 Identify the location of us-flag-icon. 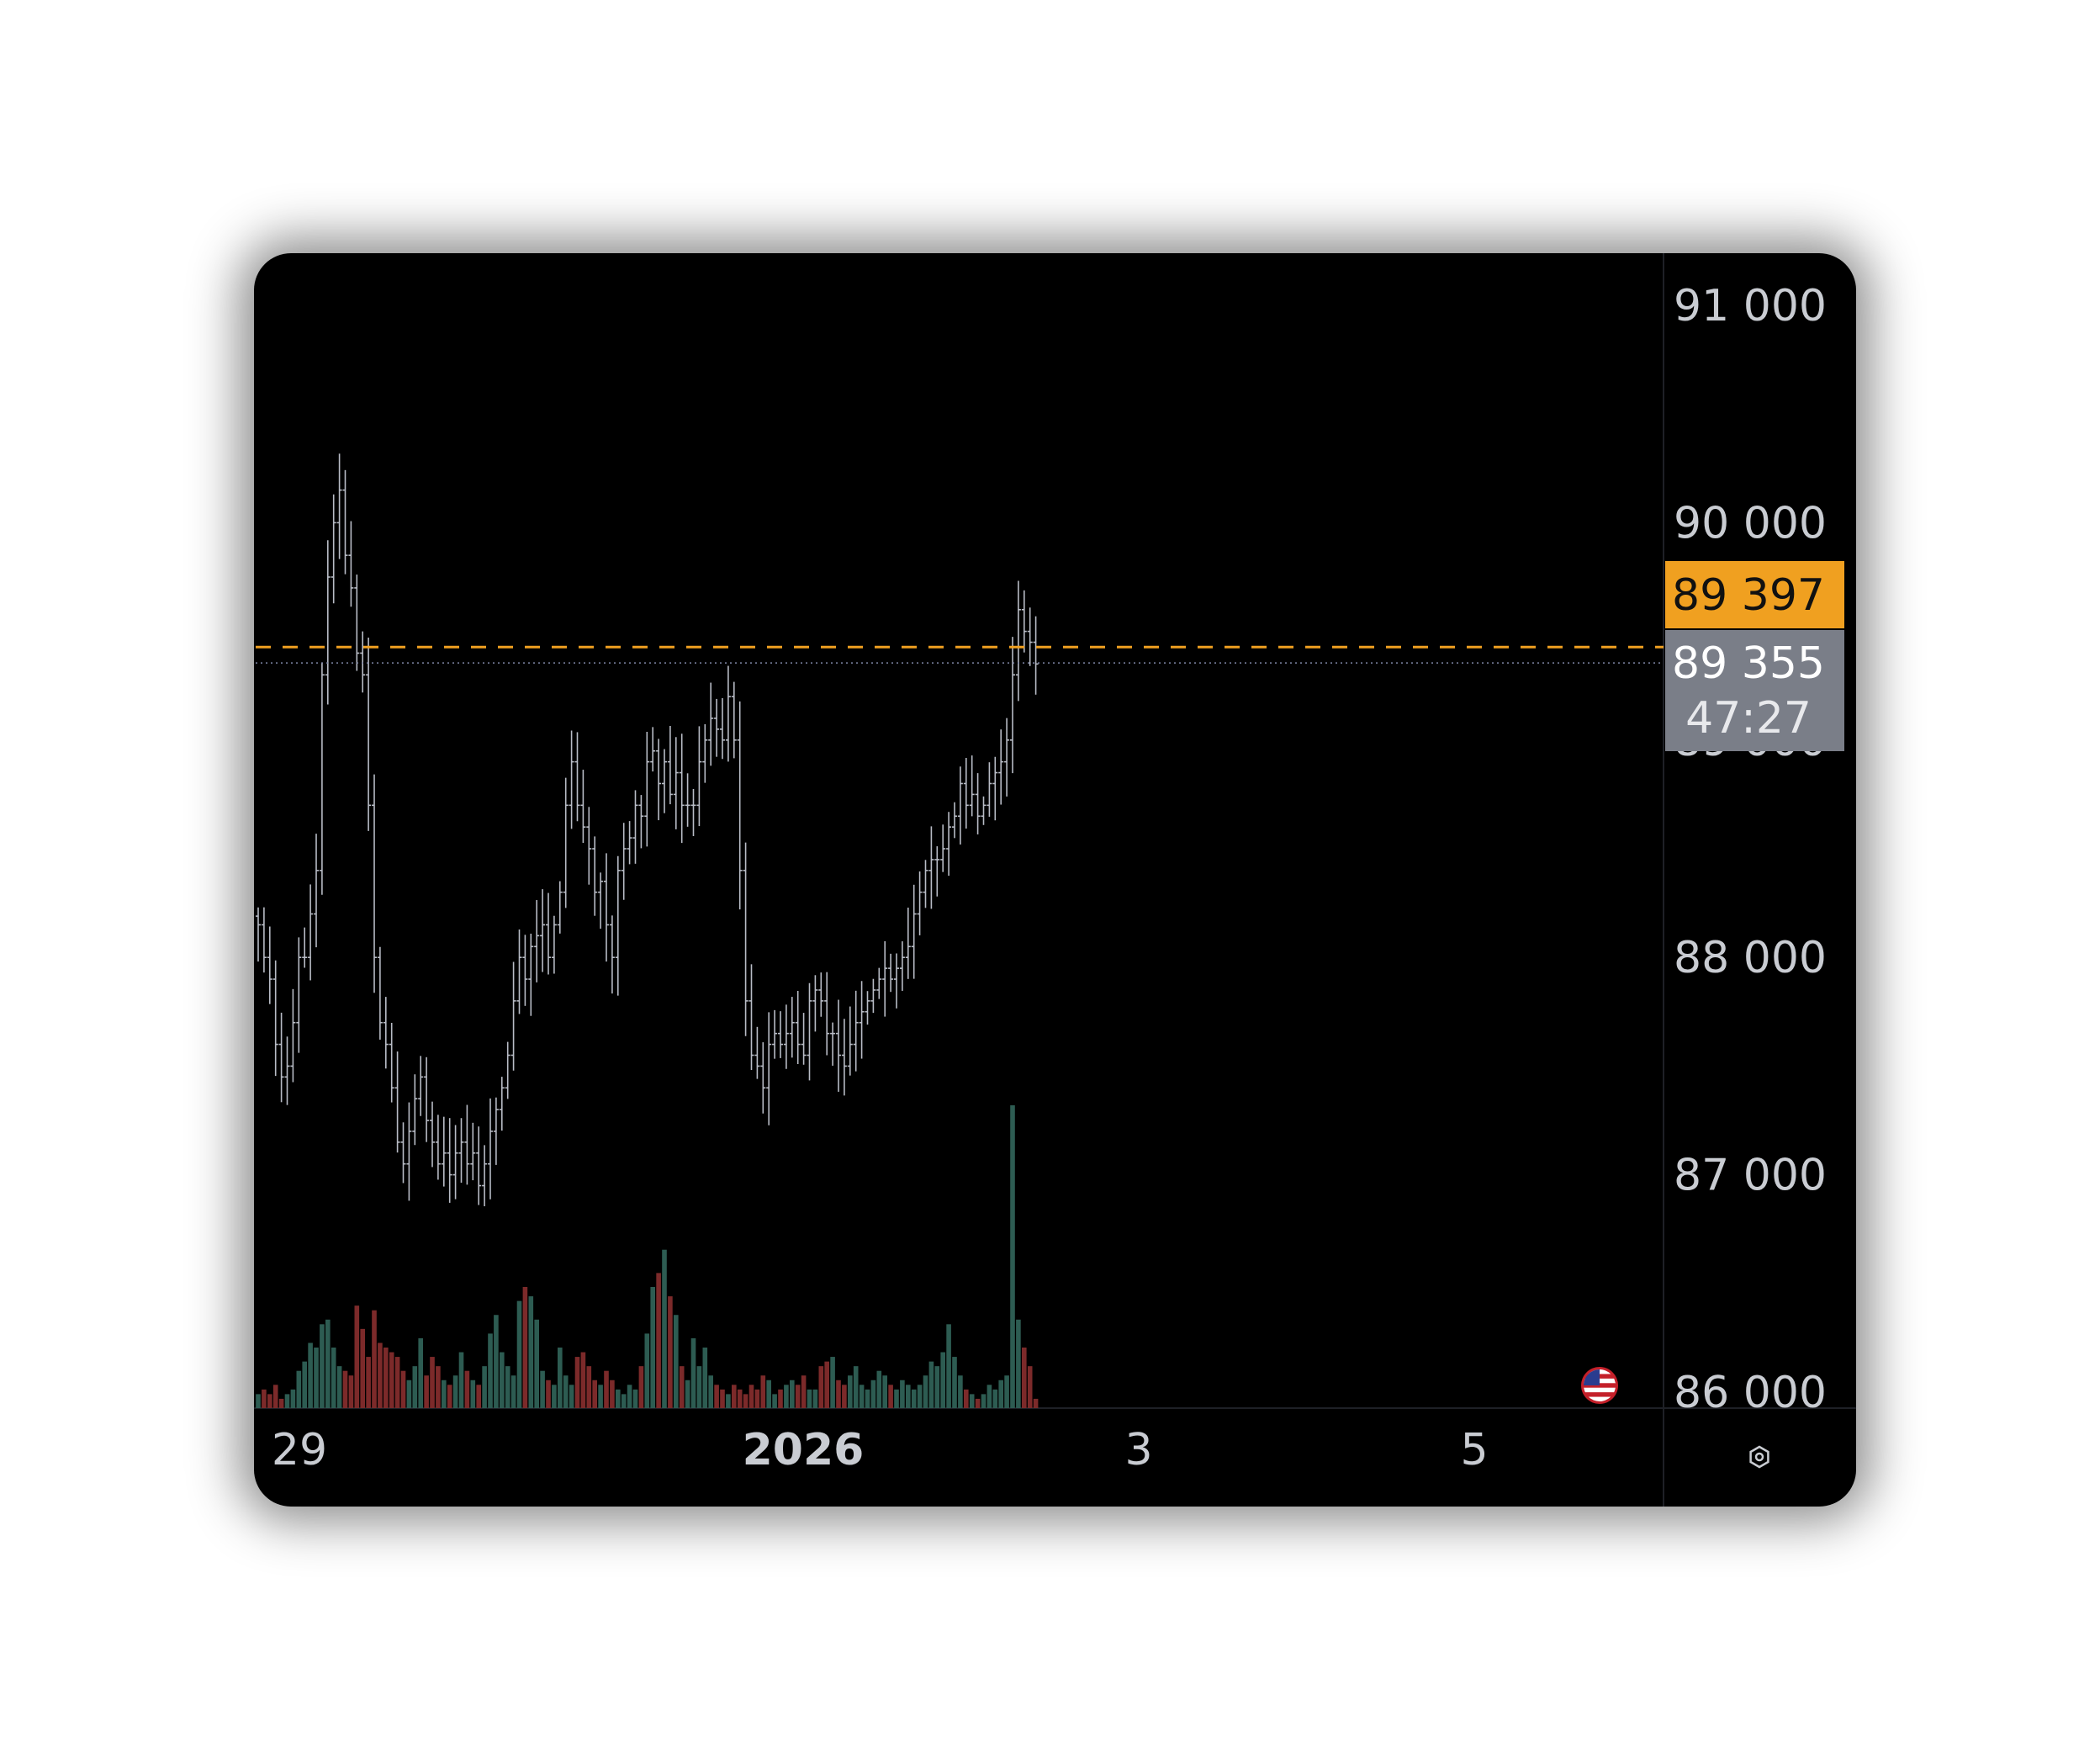
(1599, 1385).